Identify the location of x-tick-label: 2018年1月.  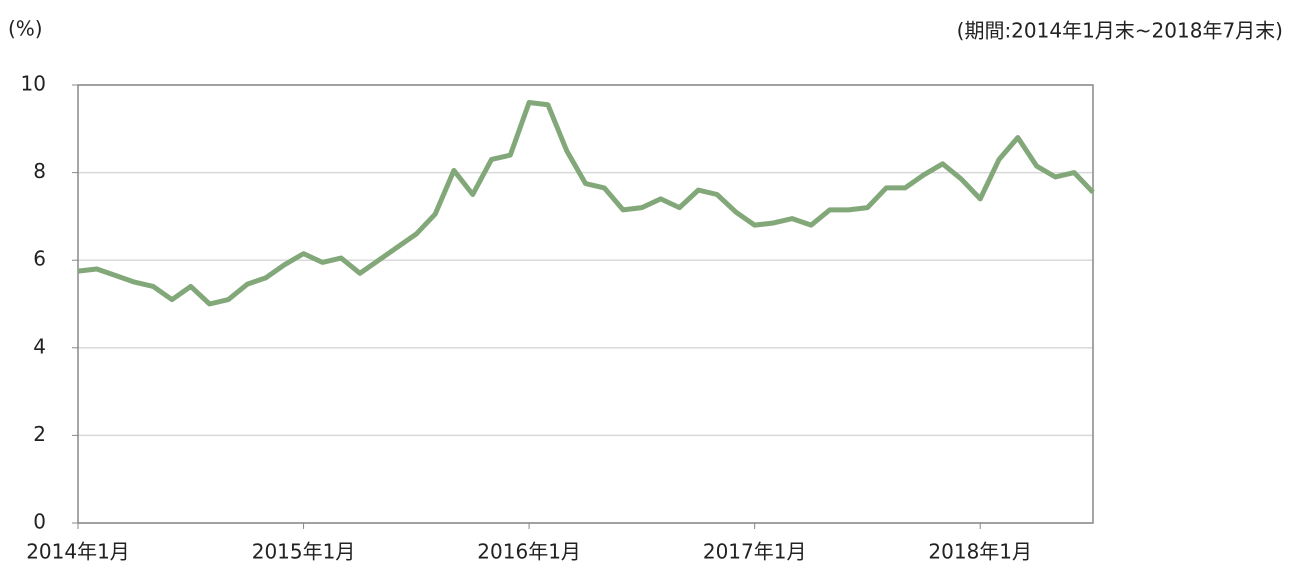
(980, 552).